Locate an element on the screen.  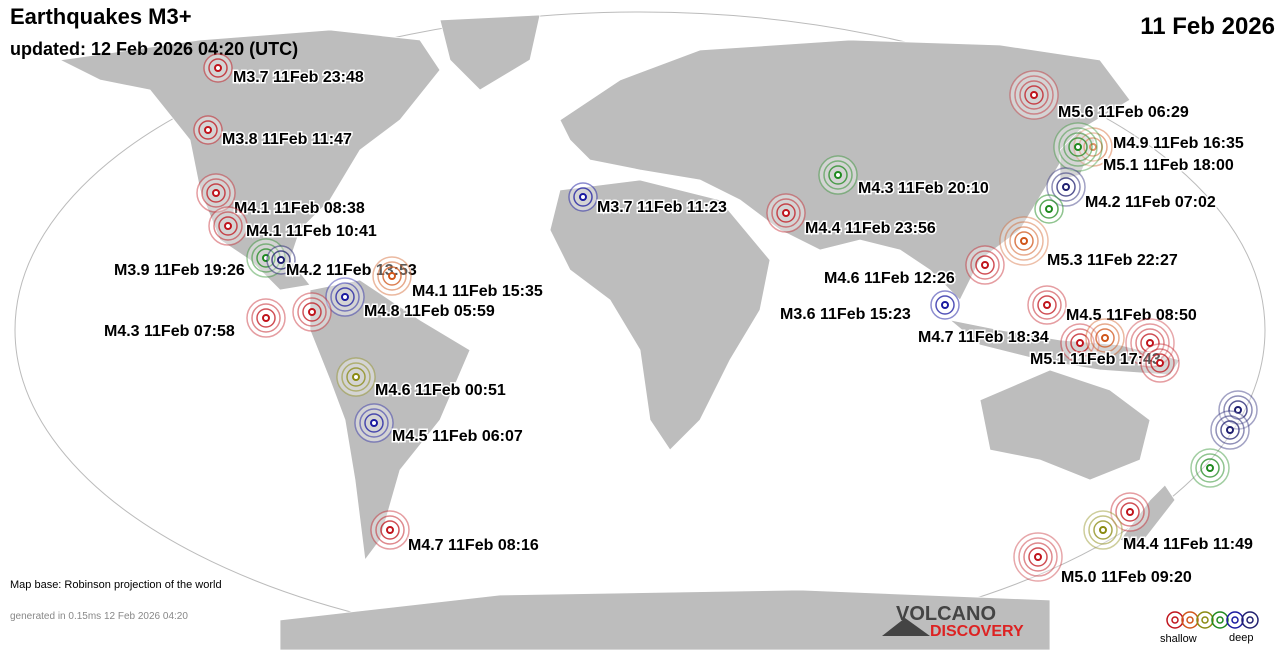
quake-label: M3.8 11Feb 11:47 is located at coordinates (287, 139).